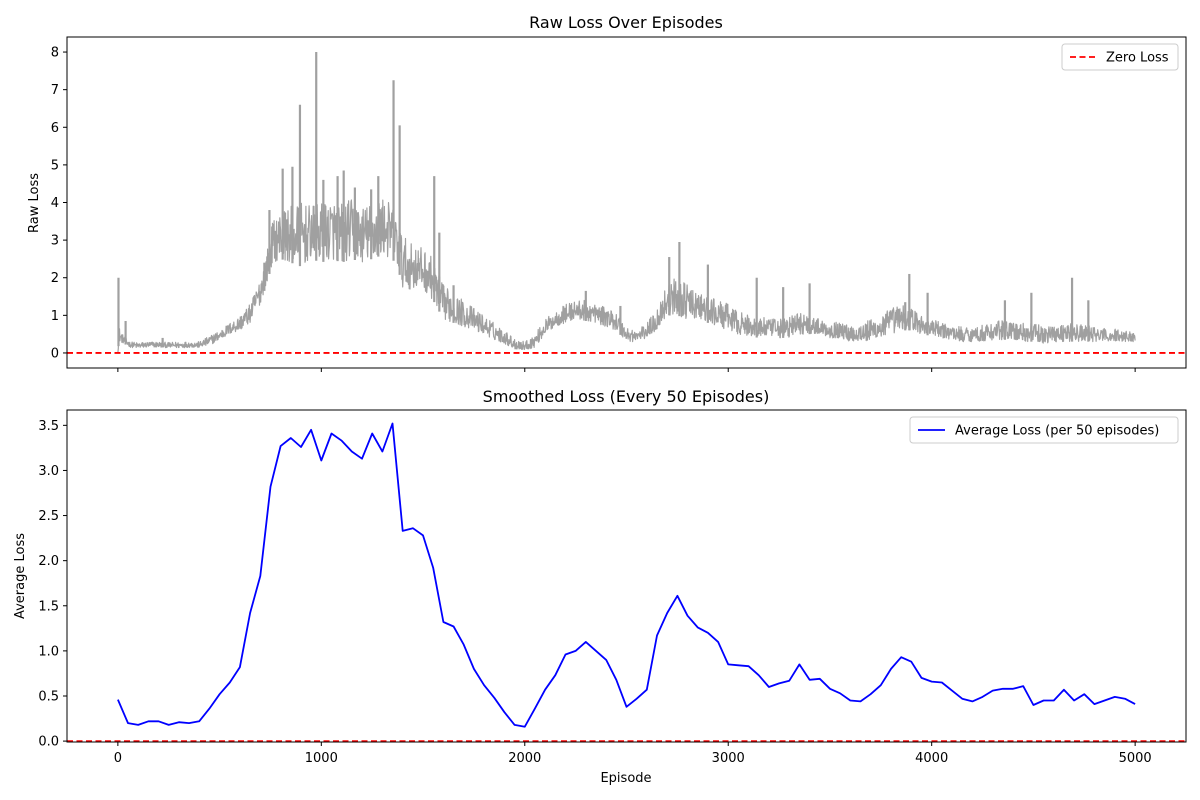  What do you see at coordinates (48, 471) in the screenshot?
I see `smoothed-loss-y-tick-label-6: 3.0` at bounding box center [48, 471].